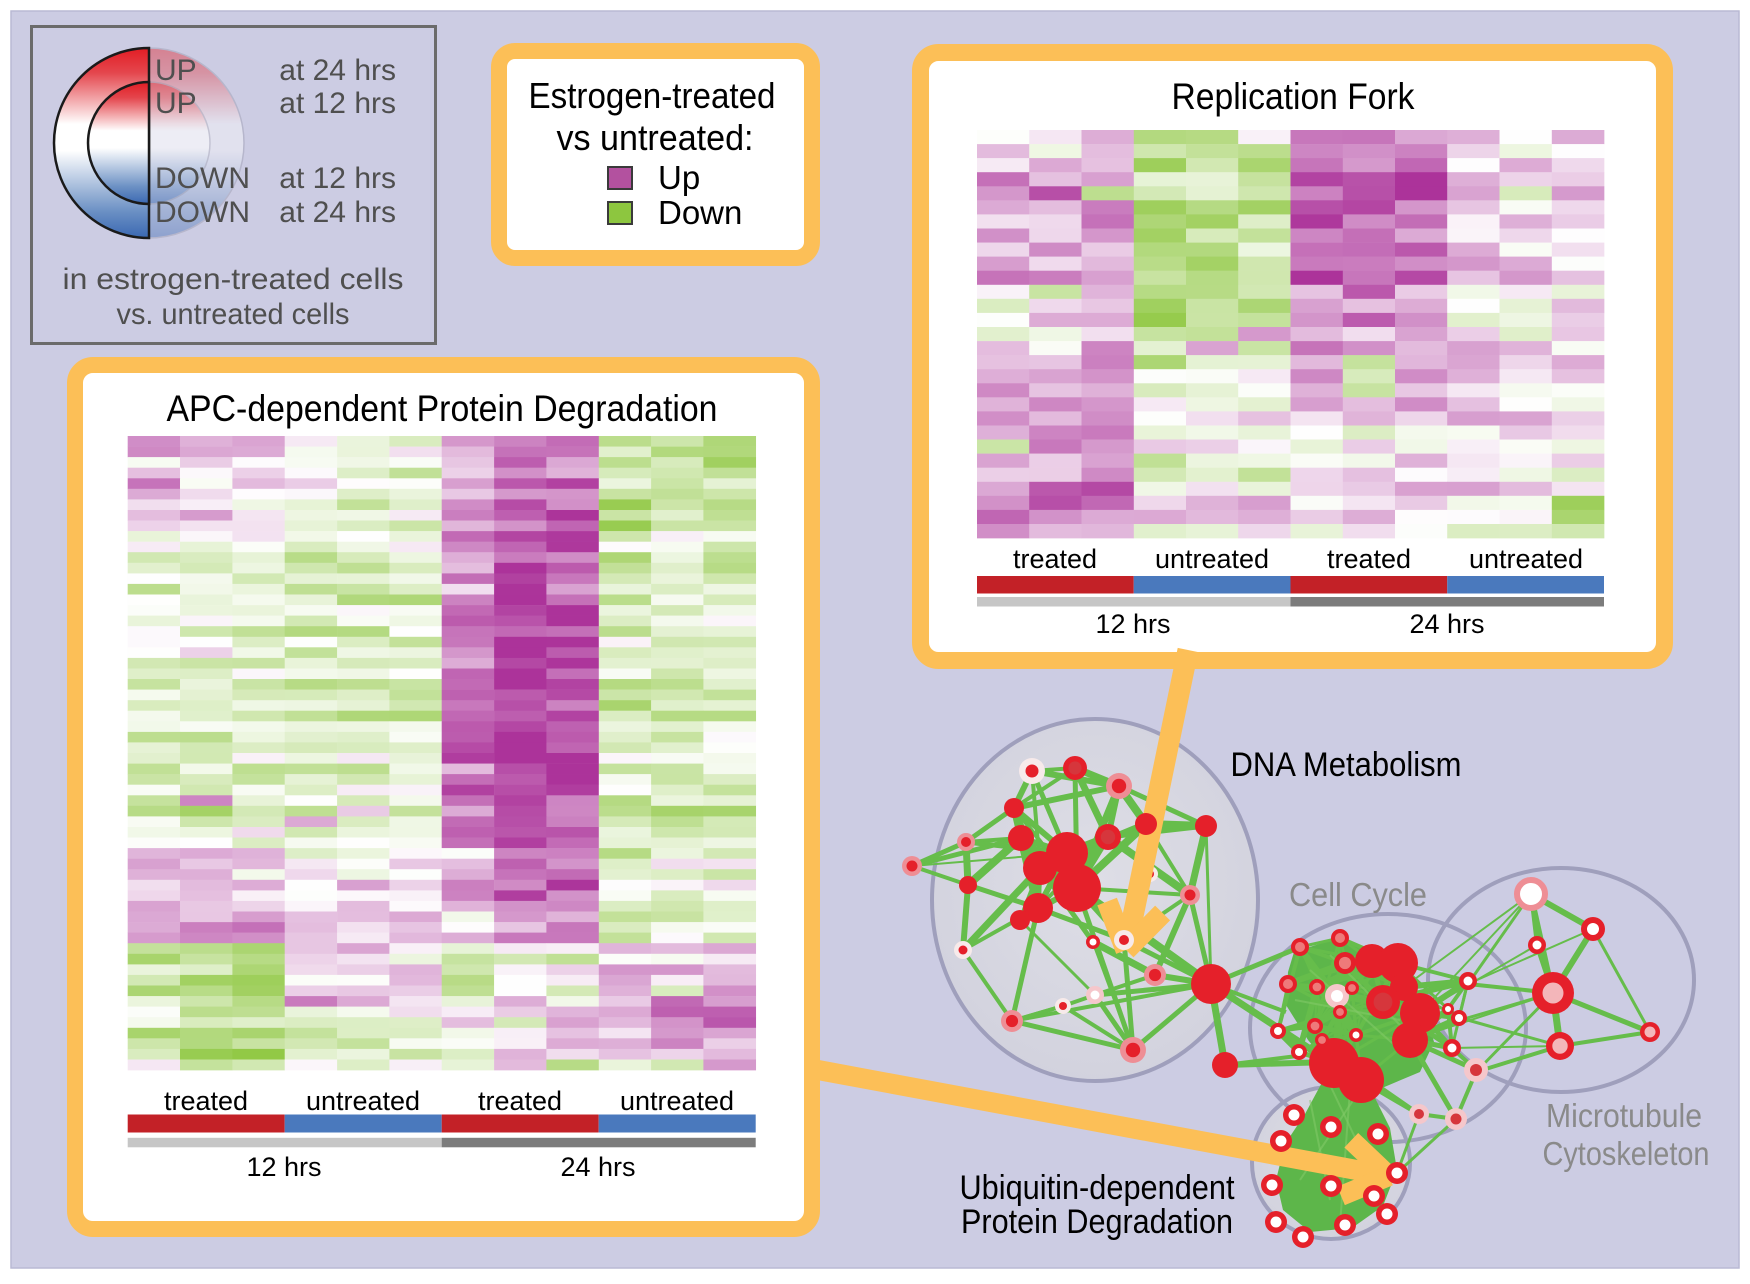 Image resolution: width=1750 pixels, height=1284 pixels. Describe the element at coordinates (1346, 765) in the screenshot. I see `svg-text: DNA Metabolism` at that location.